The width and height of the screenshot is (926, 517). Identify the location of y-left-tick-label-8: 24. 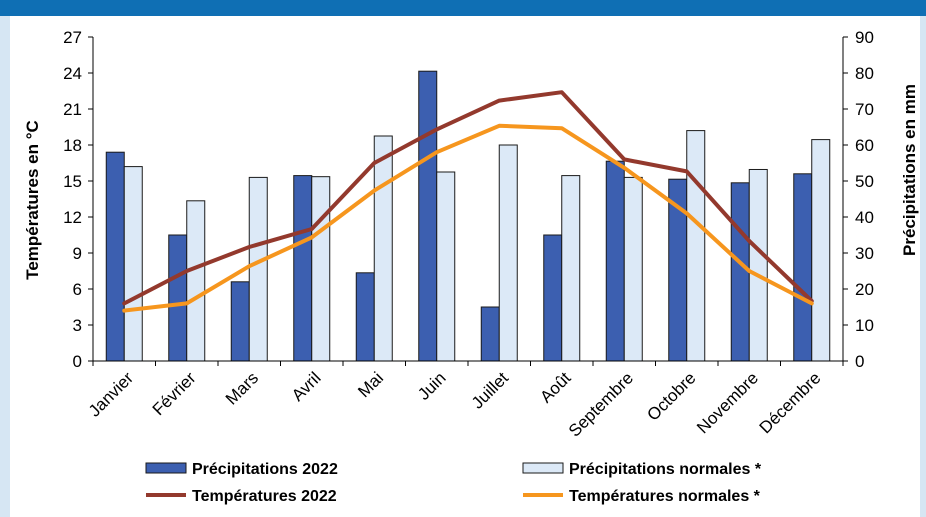
(72, 73).